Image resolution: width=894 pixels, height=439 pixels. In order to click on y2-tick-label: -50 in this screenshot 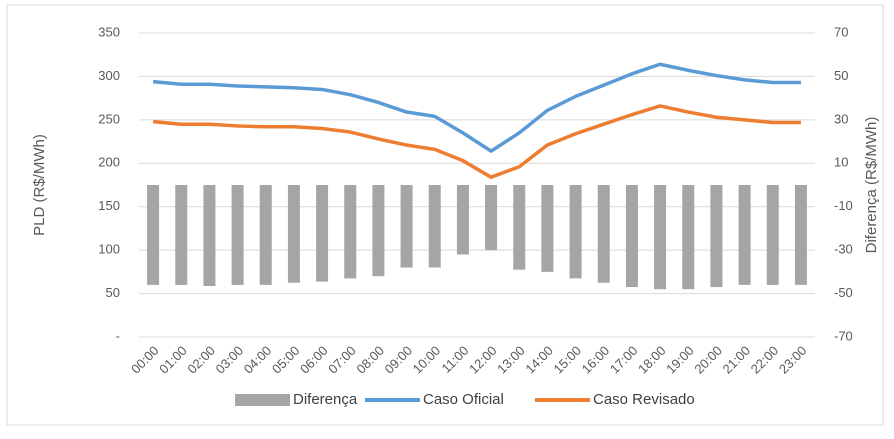, I will do `click(843, 292)`.